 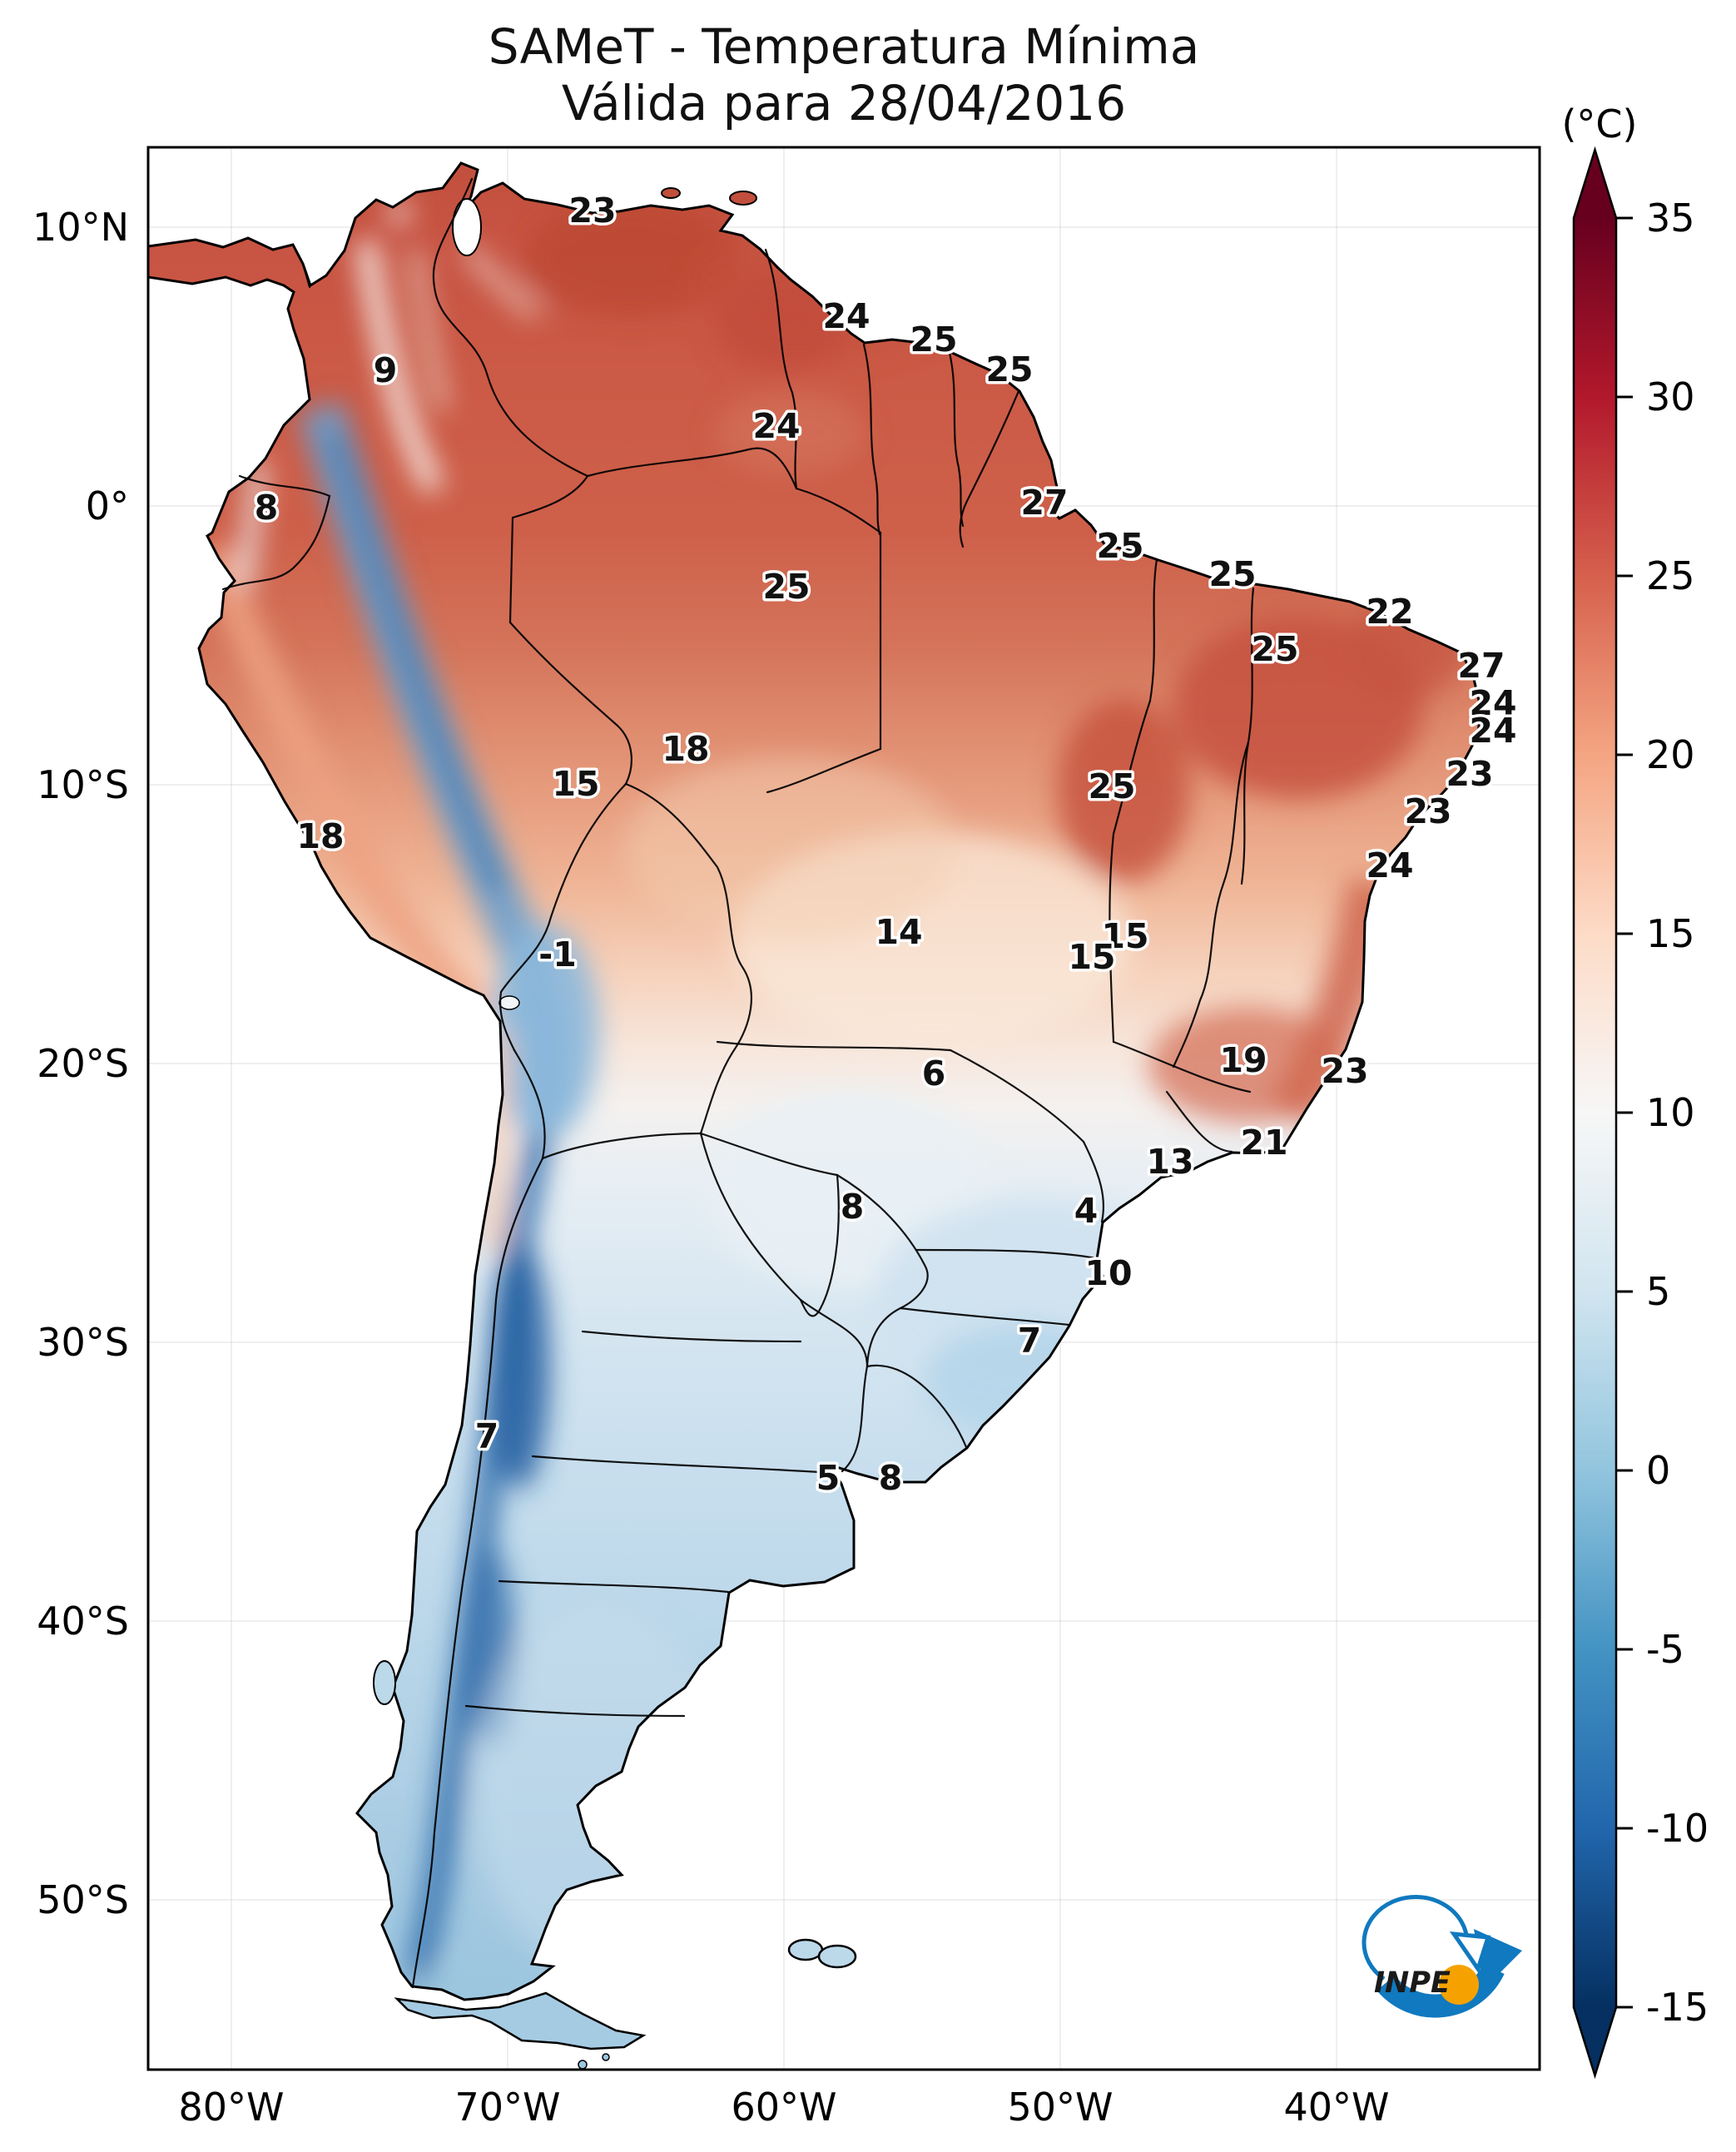 I want to click on lat-tick-label: 30°S, so click(x=83, y=1342).